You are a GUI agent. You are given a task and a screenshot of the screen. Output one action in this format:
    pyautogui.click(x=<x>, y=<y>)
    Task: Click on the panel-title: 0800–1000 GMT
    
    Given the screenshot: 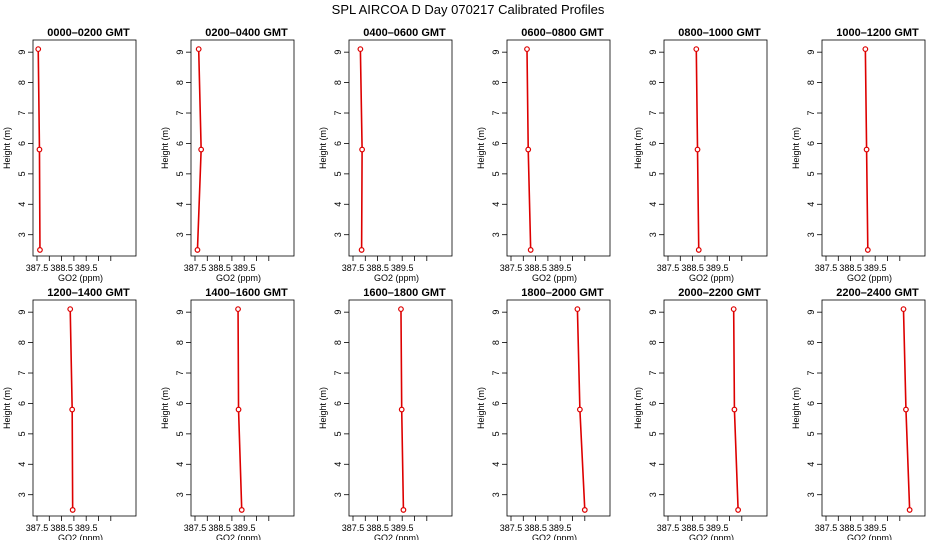 What is the action you would take?
    pyautogui.click(x=719, y=33)
    